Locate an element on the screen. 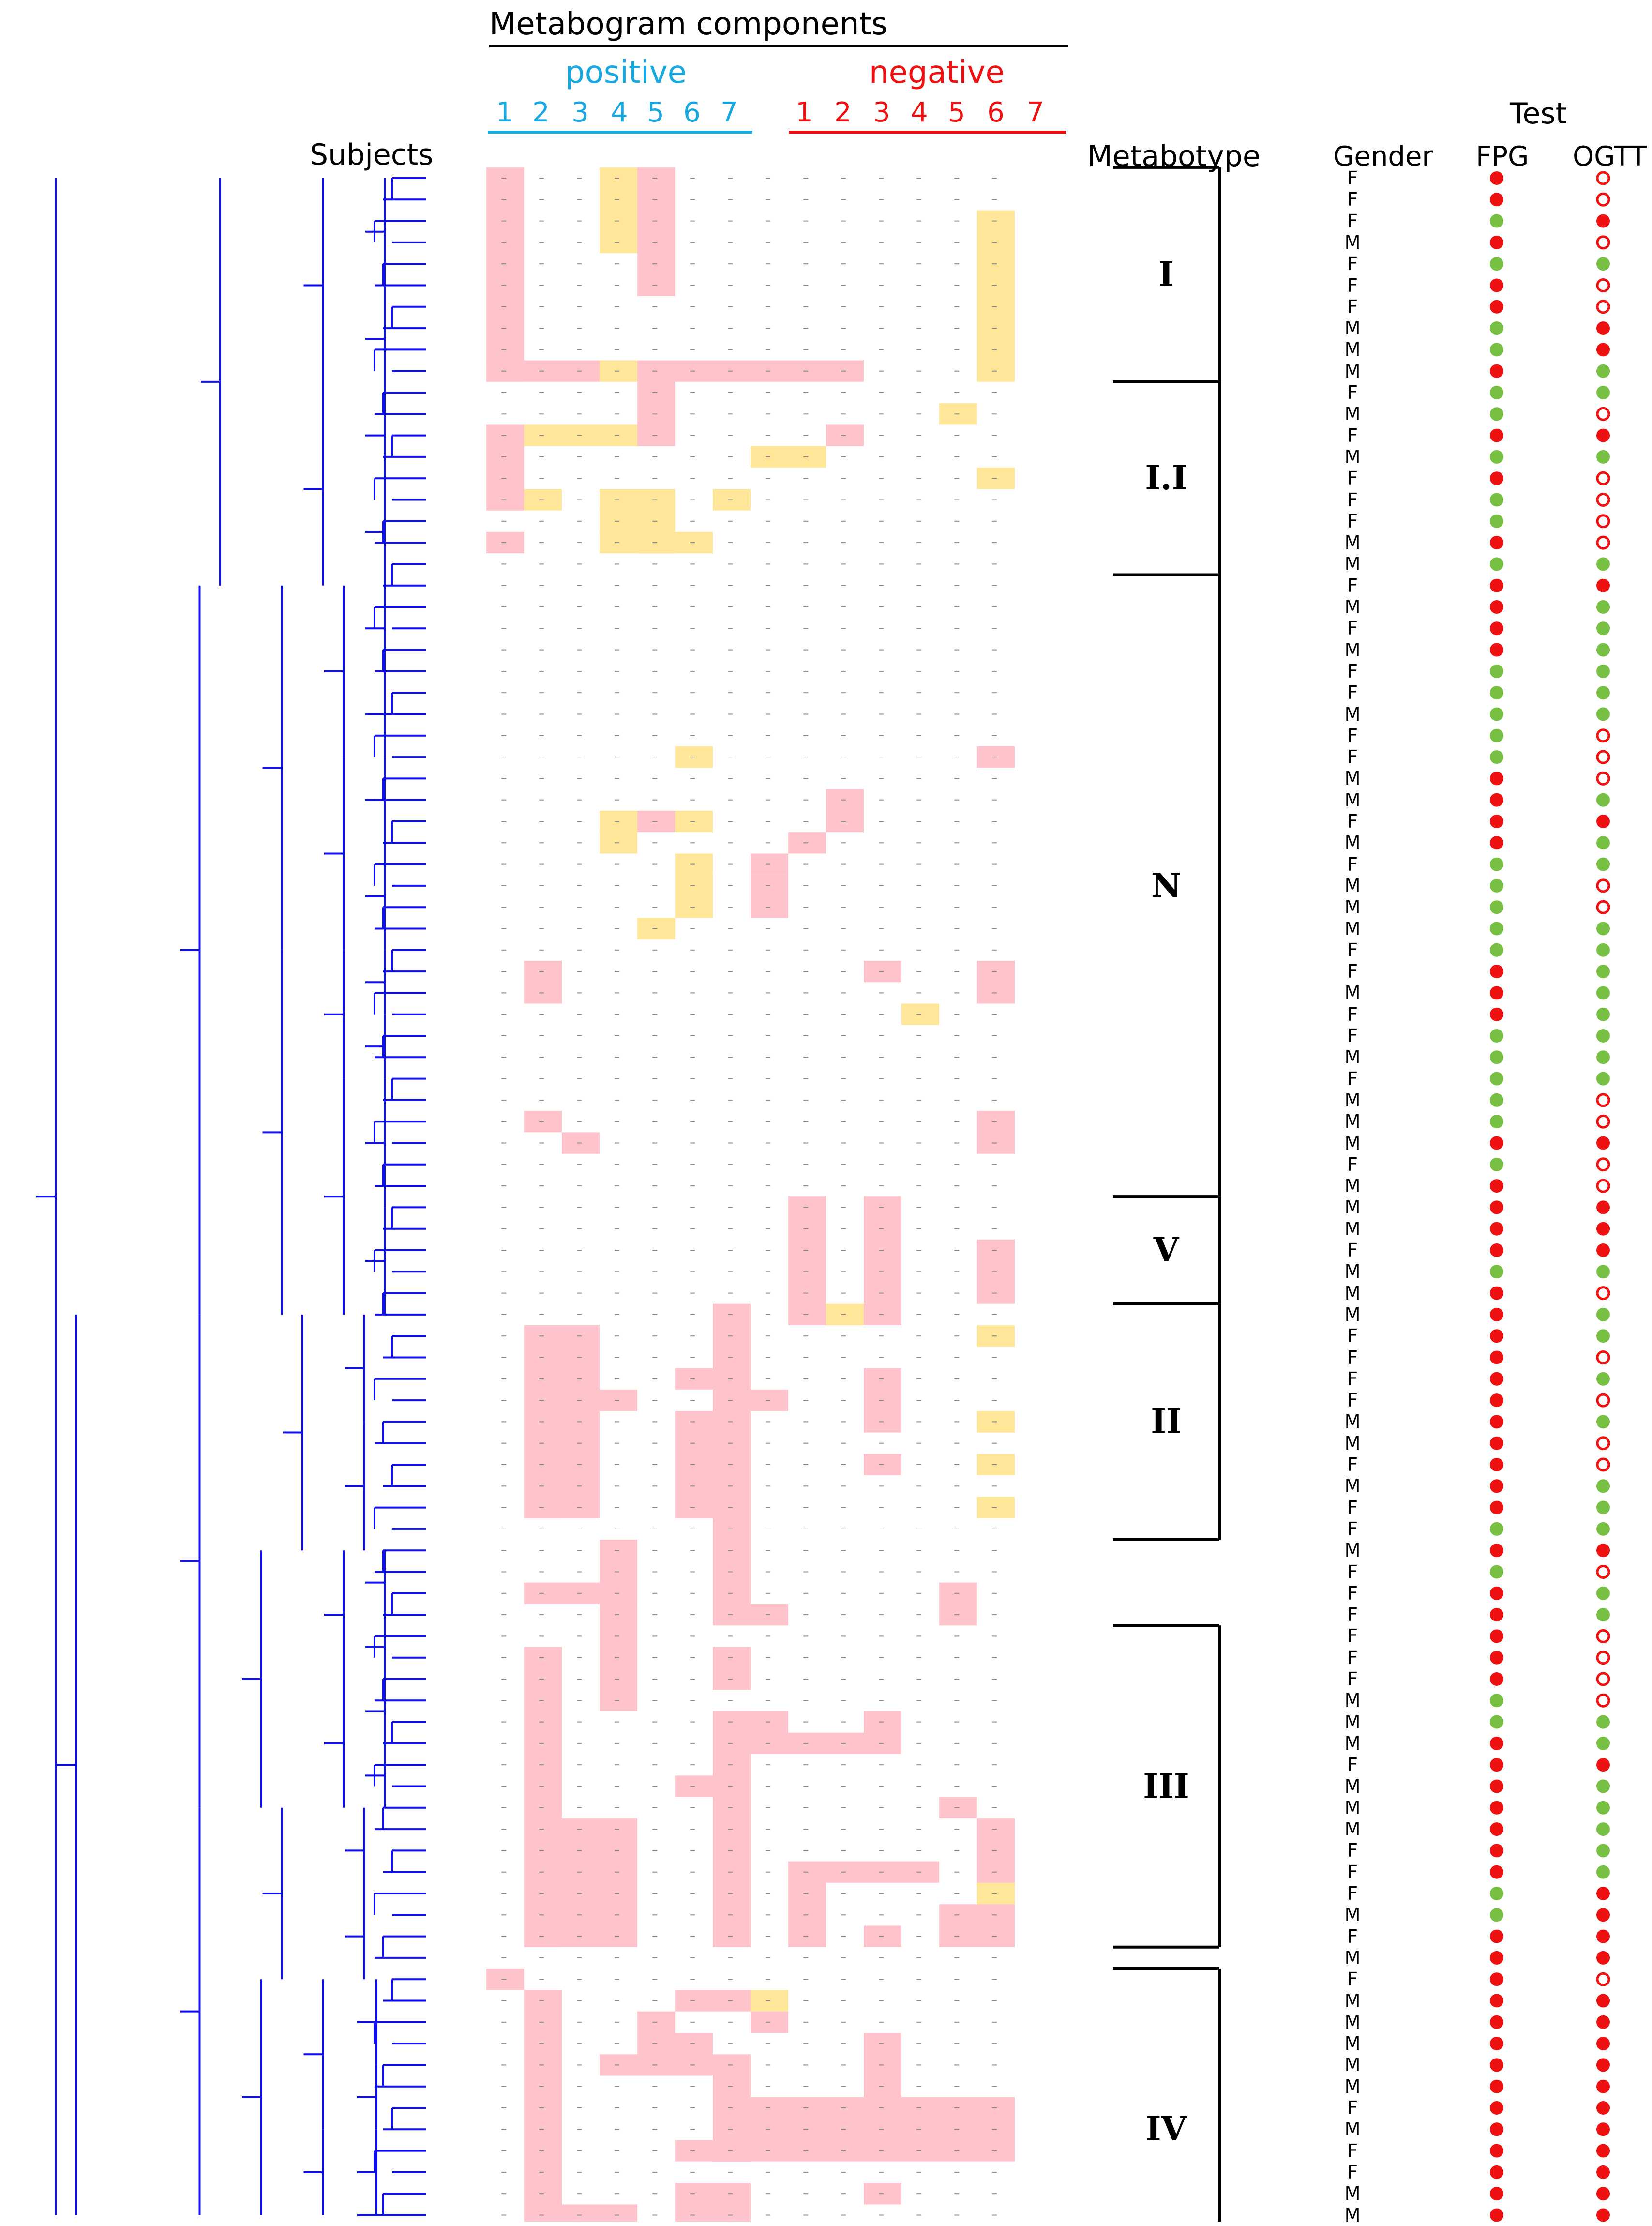 The image size is (1652, 2226). subjects-label: Subjects is located at coordinates (372, 155).